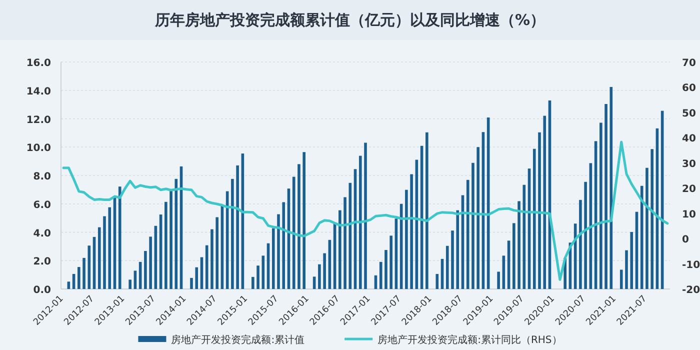  Describe the element at coordinates (689, 190) in the screenshot. I see `y2-tick-label: 20` at that location.